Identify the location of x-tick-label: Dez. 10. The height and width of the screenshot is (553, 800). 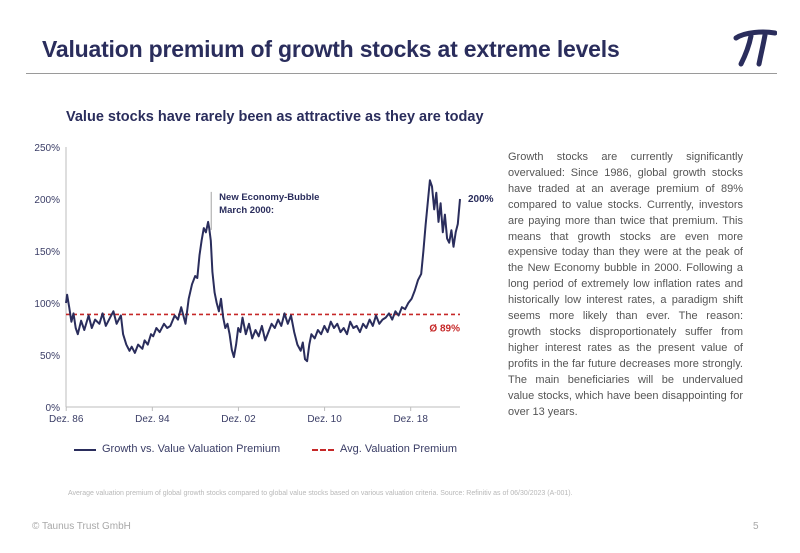
(324, 419).